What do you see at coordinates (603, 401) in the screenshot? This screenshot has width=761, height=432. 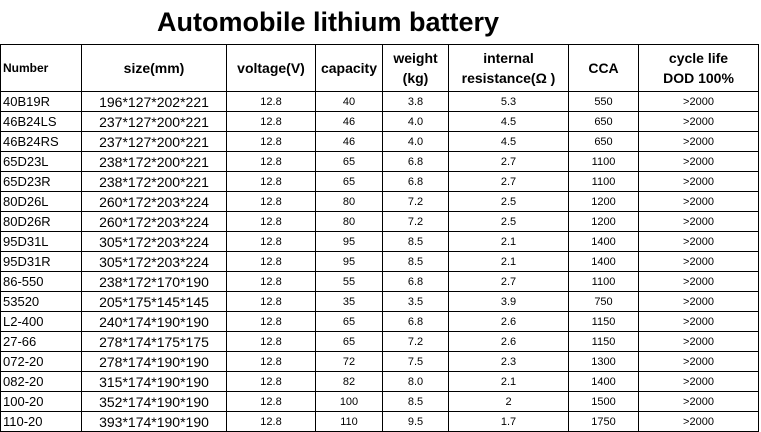 I see `cell-cca: 1500` at bounding box center [603, 401].